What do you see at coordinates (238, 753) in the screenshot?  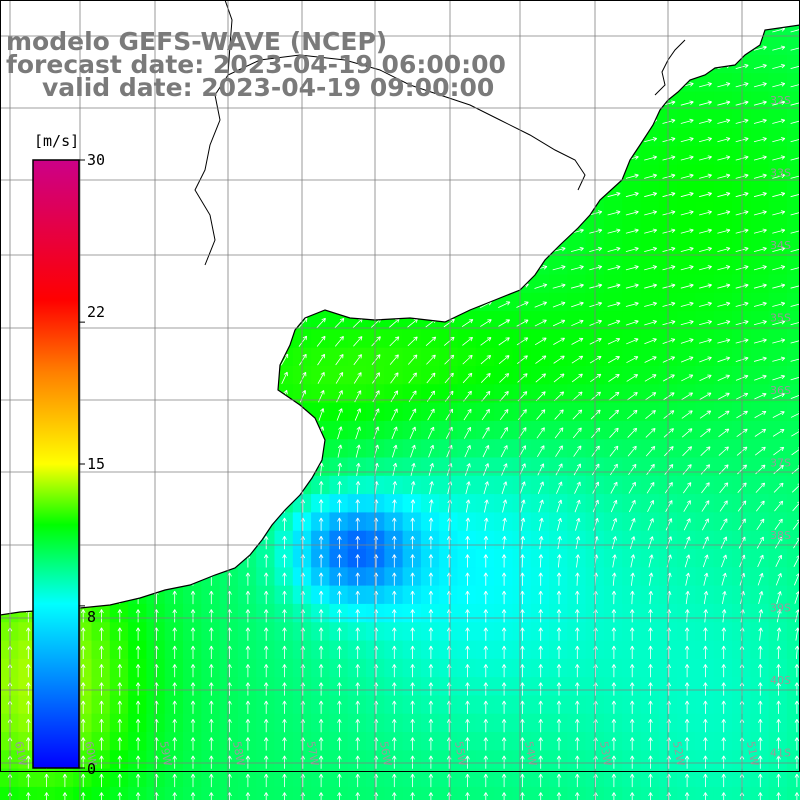 I see `longitude-label: 58W` at bounding box center [238, 753].